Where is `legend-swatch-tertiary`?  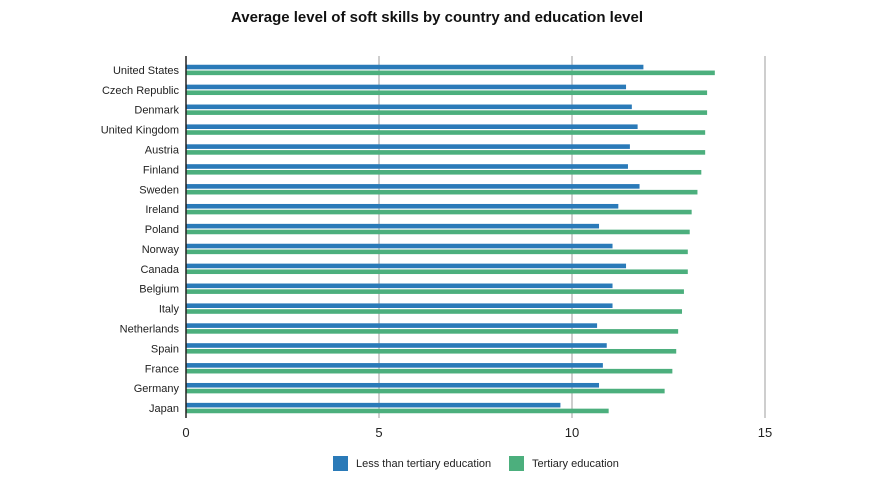
legend-swatch-tertiary is located at coordinates (516, 463).